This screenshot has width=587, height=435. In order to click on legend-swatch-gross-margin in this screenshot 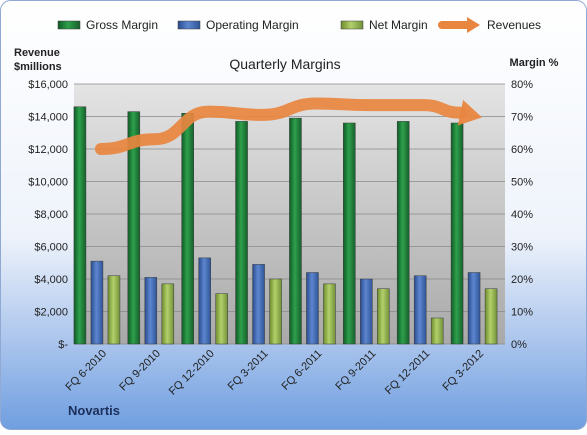, I will do `click(69, 25)`.